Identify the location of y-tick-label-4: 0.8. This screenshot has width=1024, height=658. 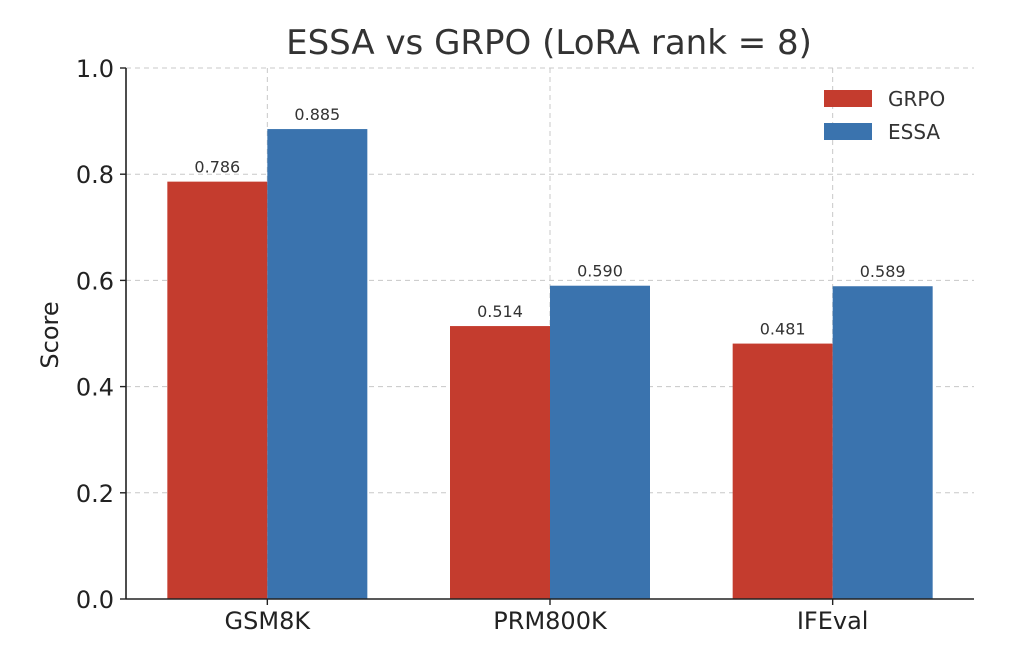
(95, 175).